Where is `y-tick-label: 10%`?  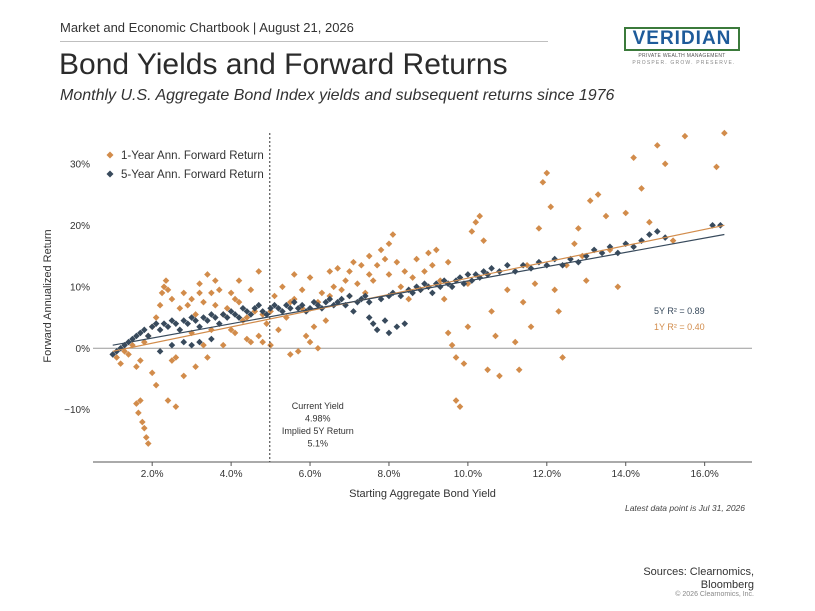 y-tick-label: 10% is located at coordinates (80, 287).